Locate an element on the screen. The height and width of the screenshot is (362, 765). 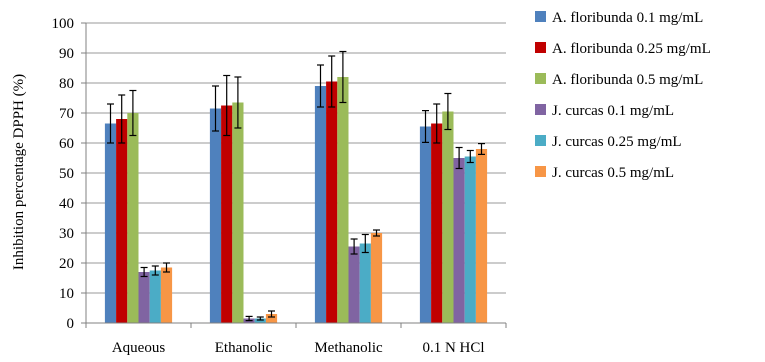
y-tick-label: 90 is located at coordinates (66, 54).